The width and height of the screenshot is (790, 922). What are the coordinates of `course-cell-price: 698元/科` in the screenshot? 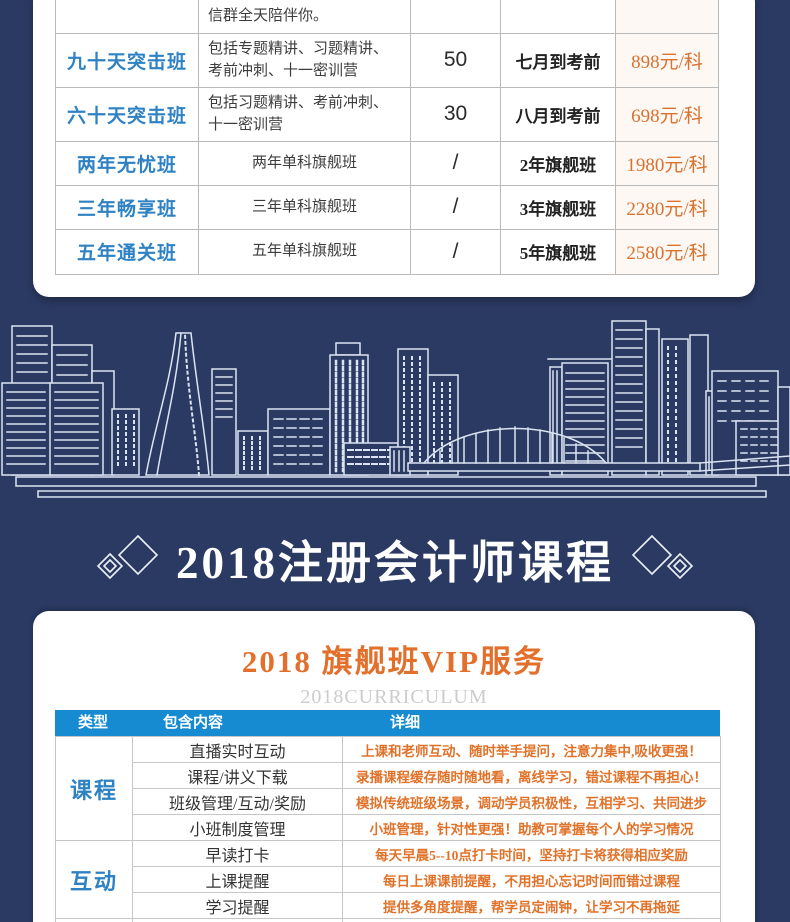 It's located at (667, 114).